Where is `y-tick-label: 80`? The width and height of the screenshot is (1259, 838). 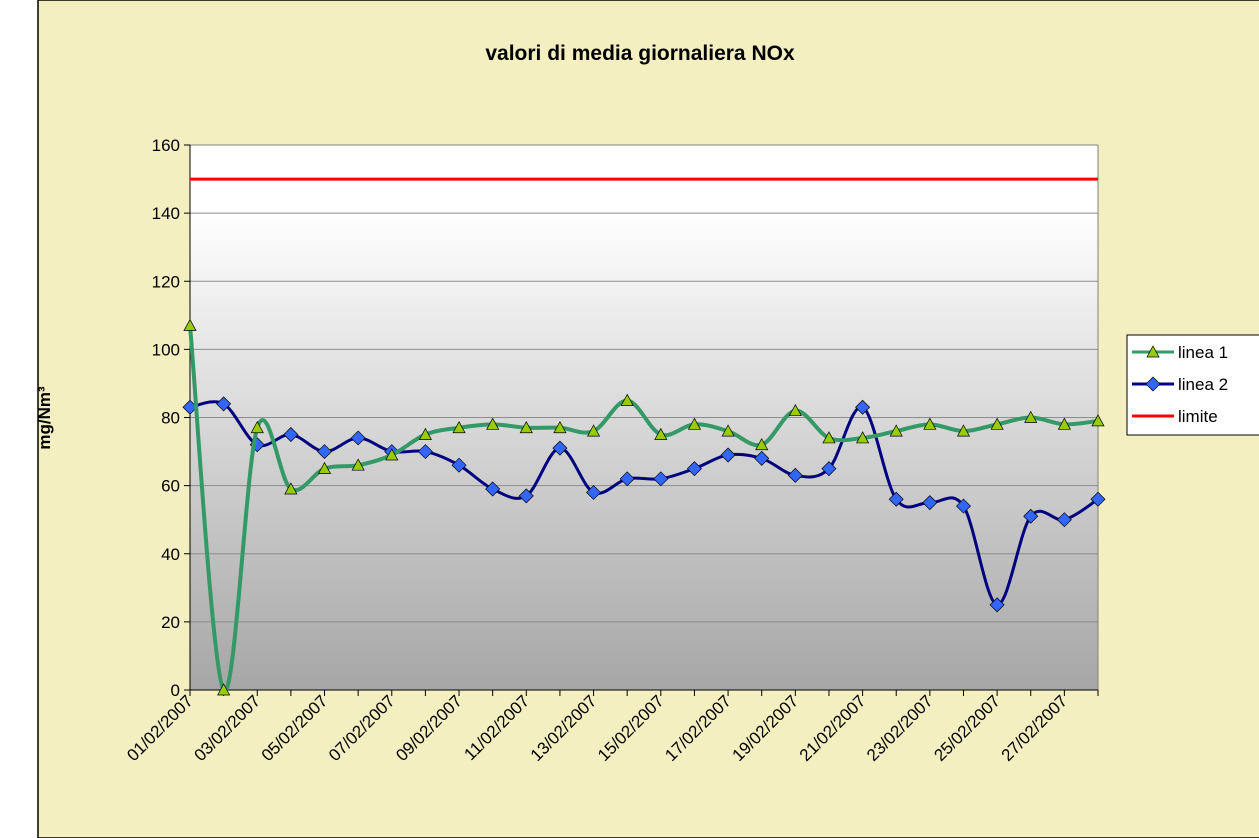
y-tick-label: 80 is located at coordinates (170, 418).